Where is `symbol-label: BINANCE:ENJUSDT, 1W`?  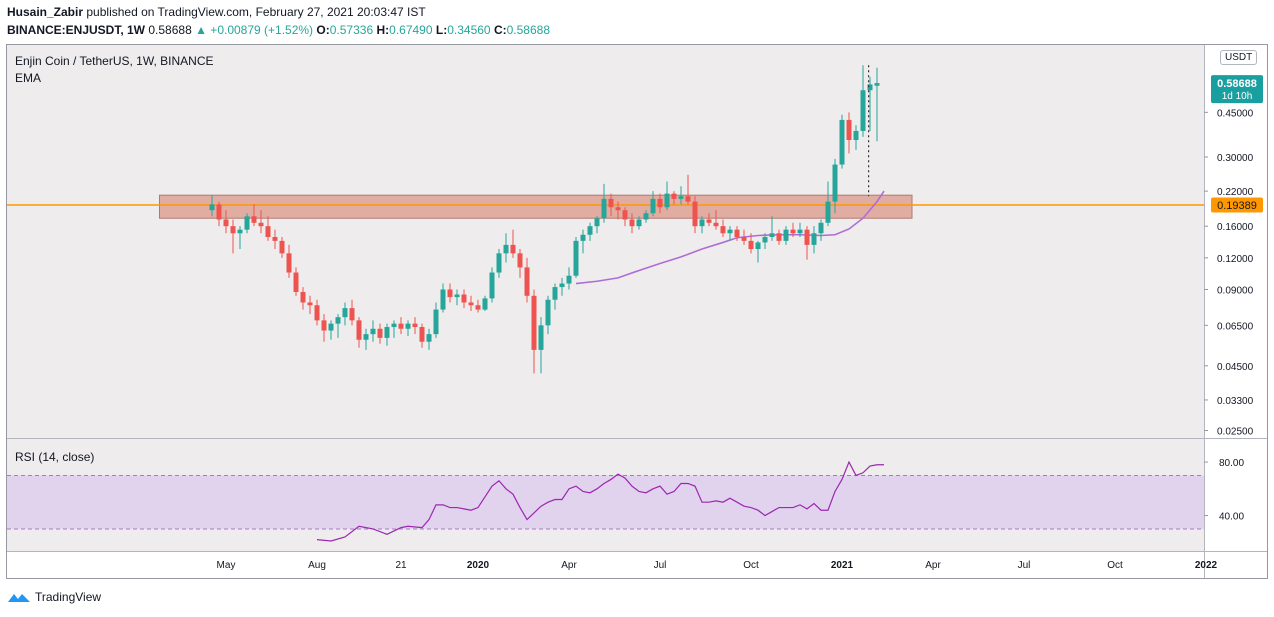
symbol-label: BINANCE:ENJUSDT, 1W is located at coordinates (76, 30).